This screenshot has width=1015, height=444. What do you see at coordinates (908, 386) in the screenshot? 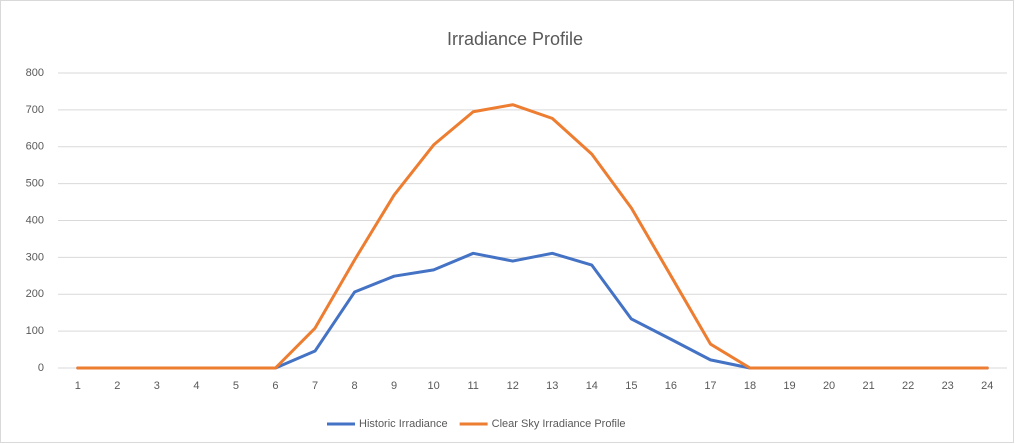
I see `x-tick-label: 22` at bounding box center [908, 386].